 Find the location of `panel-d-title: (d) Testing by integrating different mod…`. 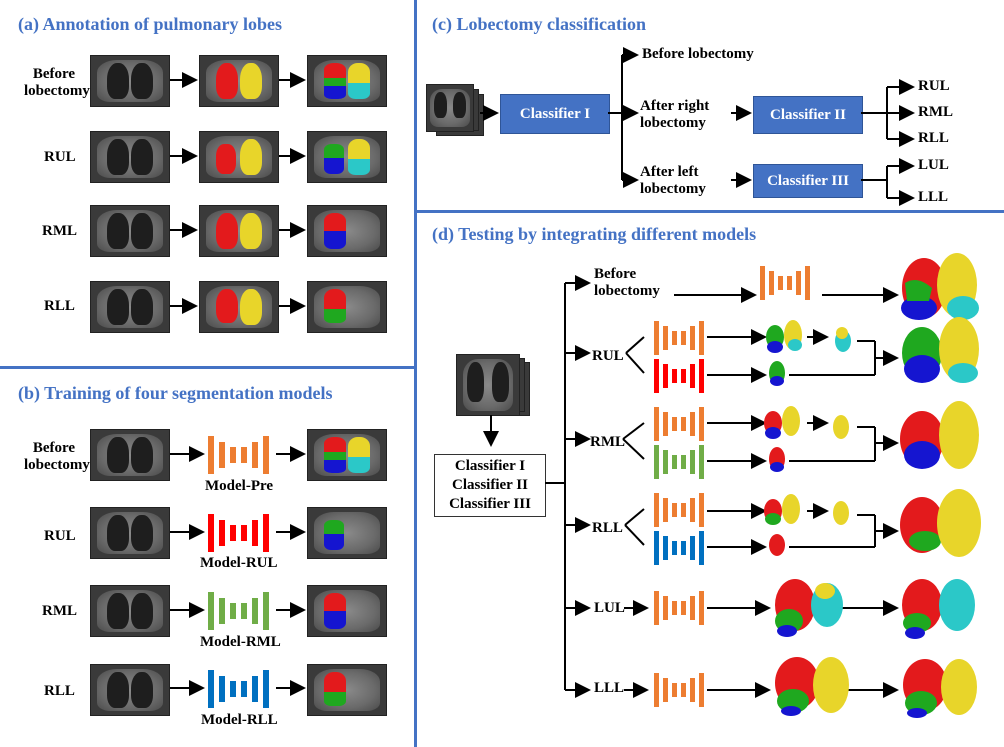

panel-d-title: (d) Testing by integrating different mod… is located at coordinates (594, 234).